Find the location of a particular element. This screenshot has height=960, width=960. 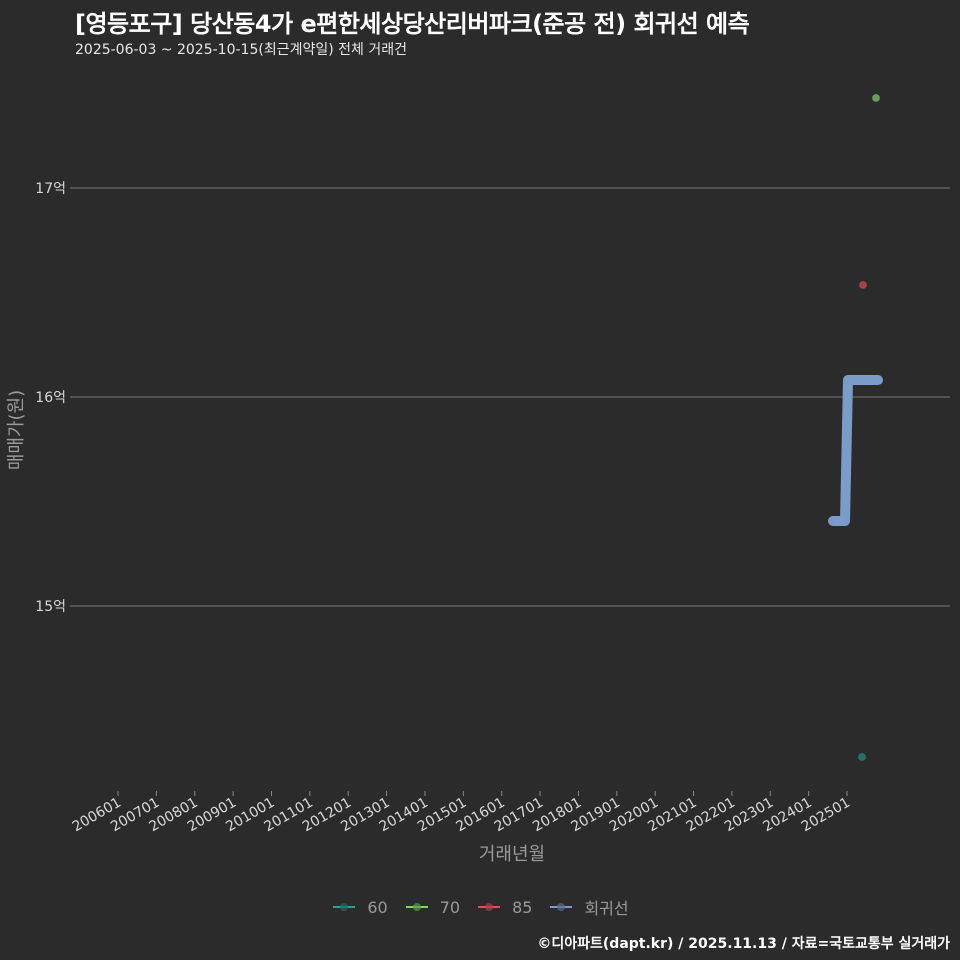

y-tick-15: 15억 is located at coordinates (50, 607).